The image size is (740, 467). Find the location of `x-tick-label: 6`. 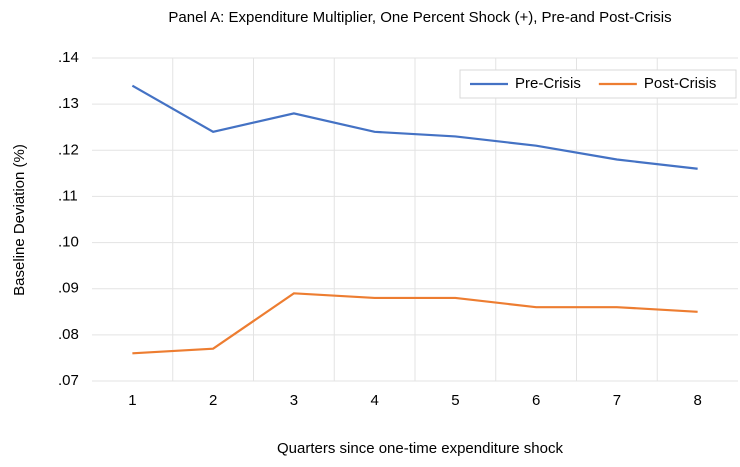

x-tick-label: 6 is located at coordinates (536, 400).